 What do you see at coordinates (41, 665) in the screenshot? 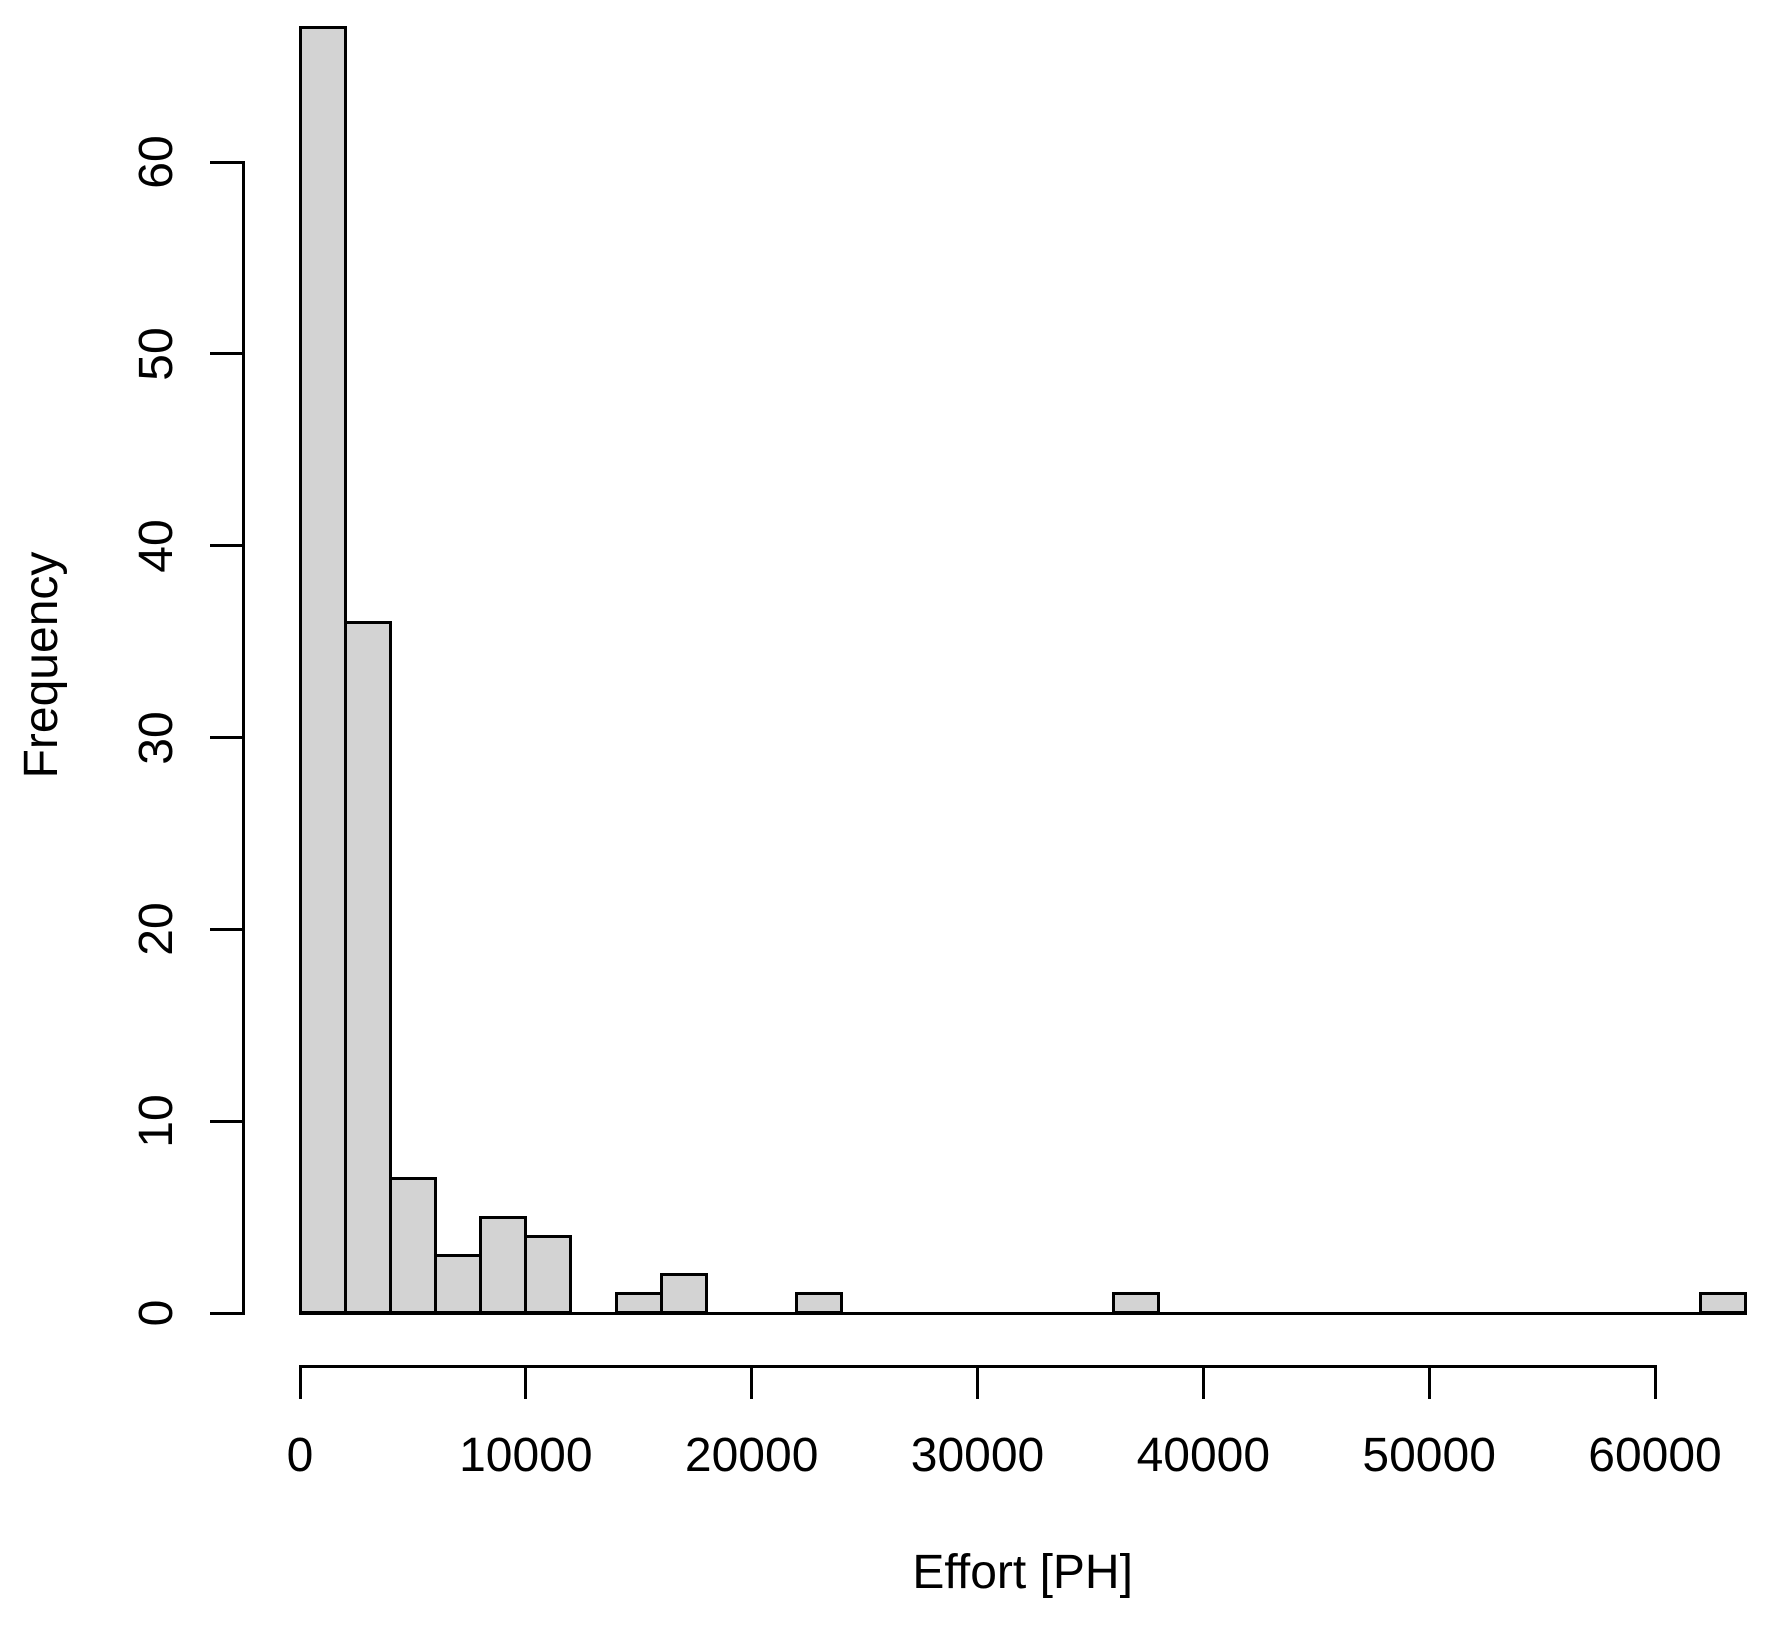
I see `y-axis-title: Frequency` at bounding box center [41, 665].